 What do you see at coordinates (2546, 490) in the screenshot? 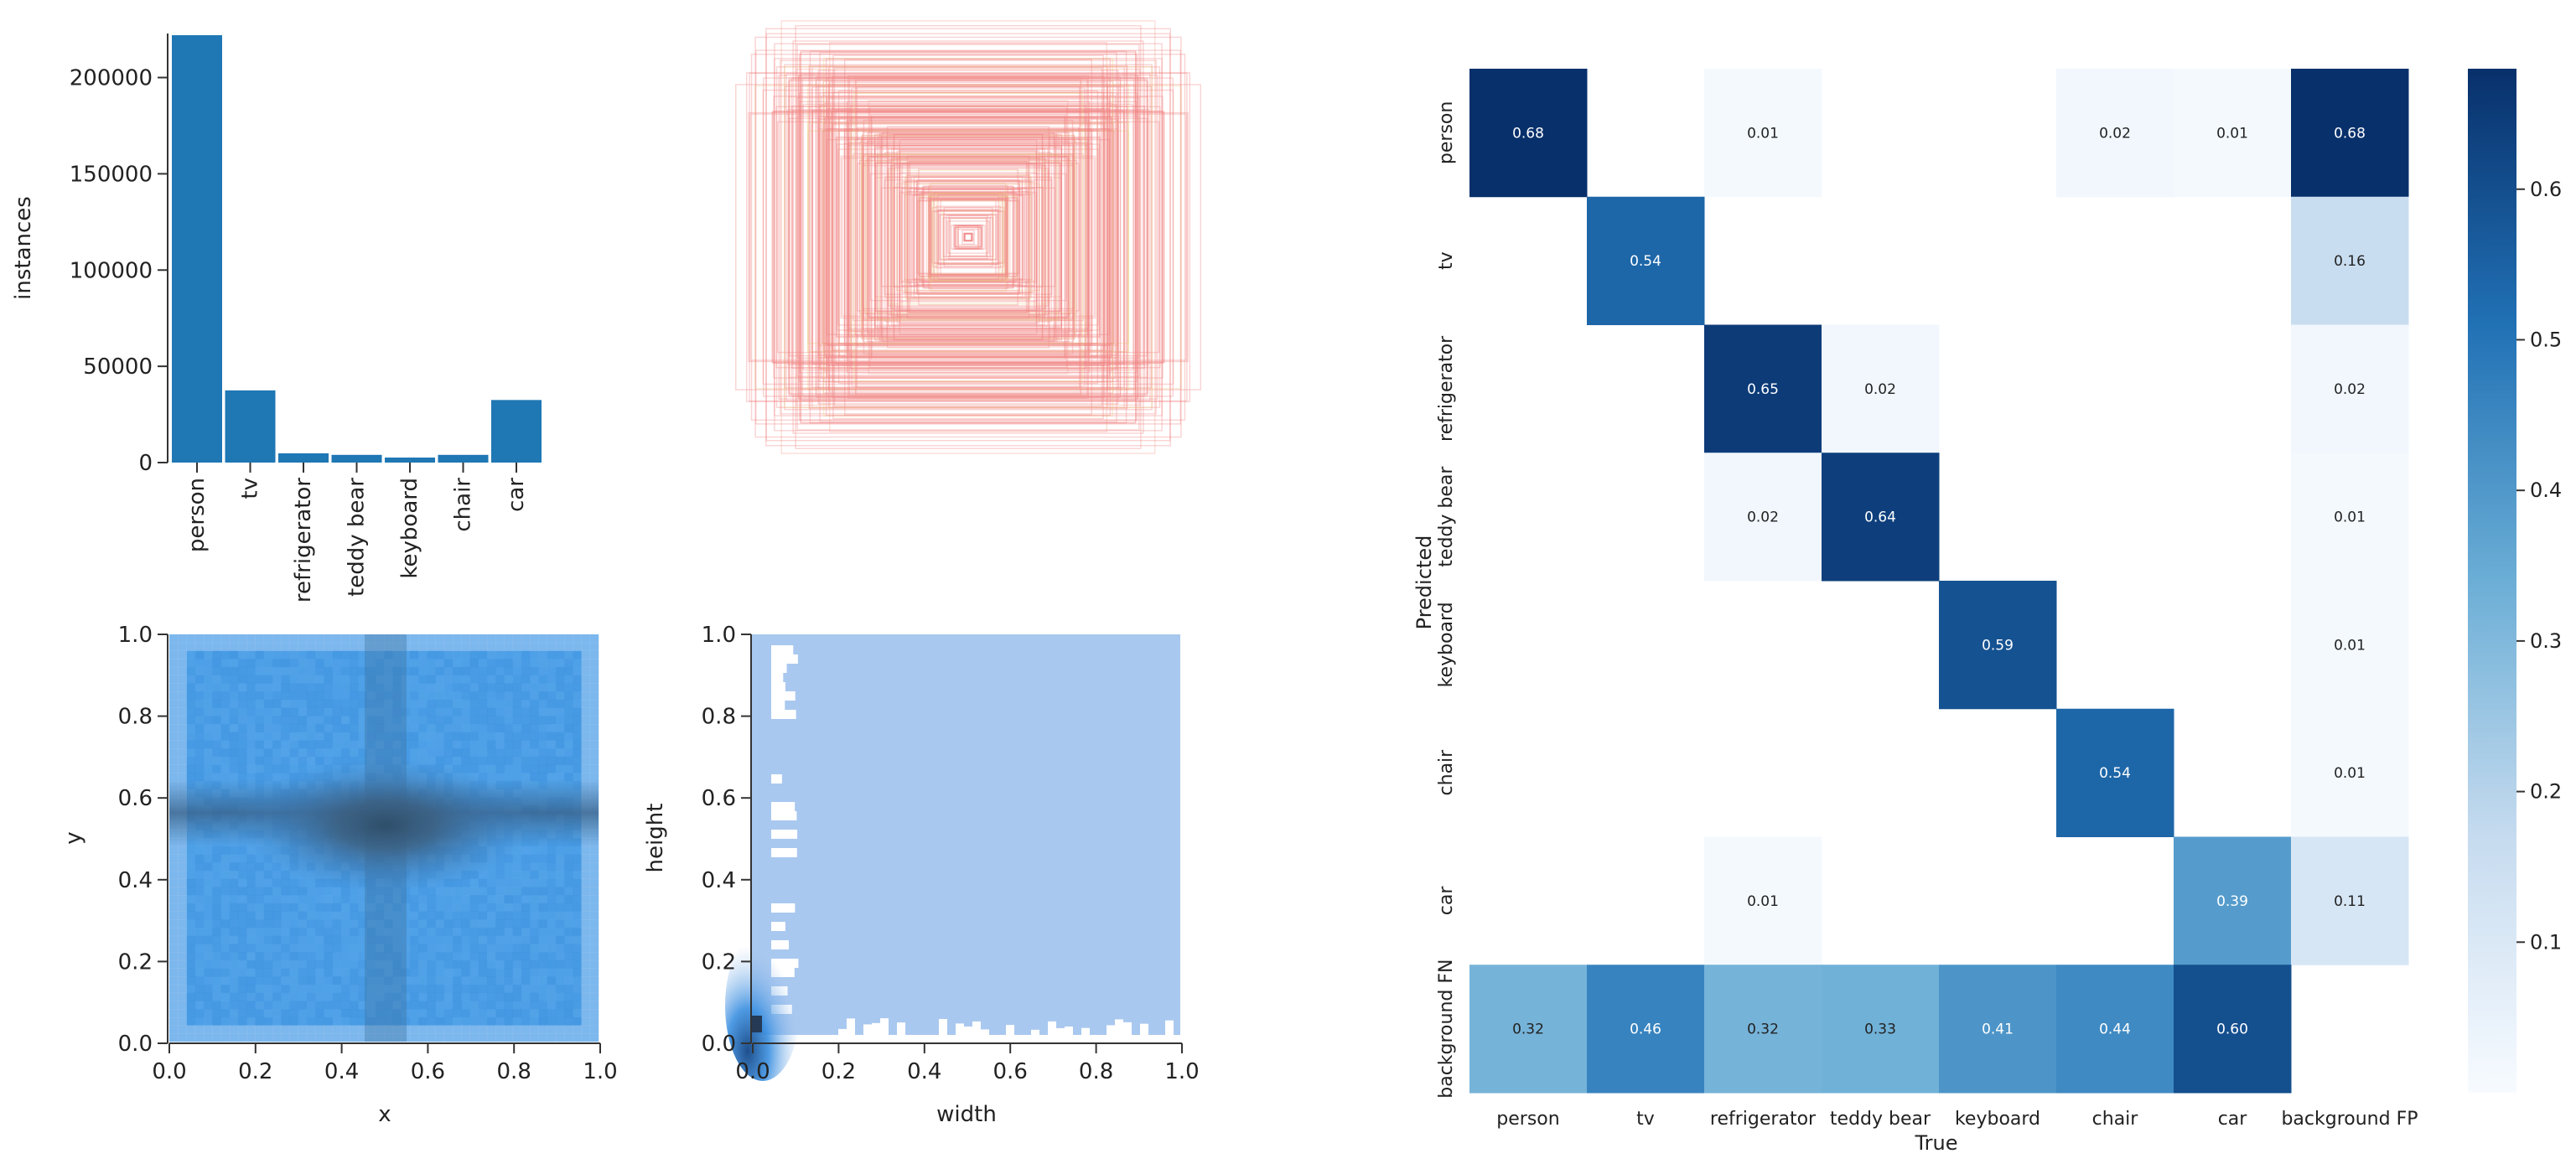
I see `colorbar-tick-label: 0.4` at bounding box center [2546, 490].